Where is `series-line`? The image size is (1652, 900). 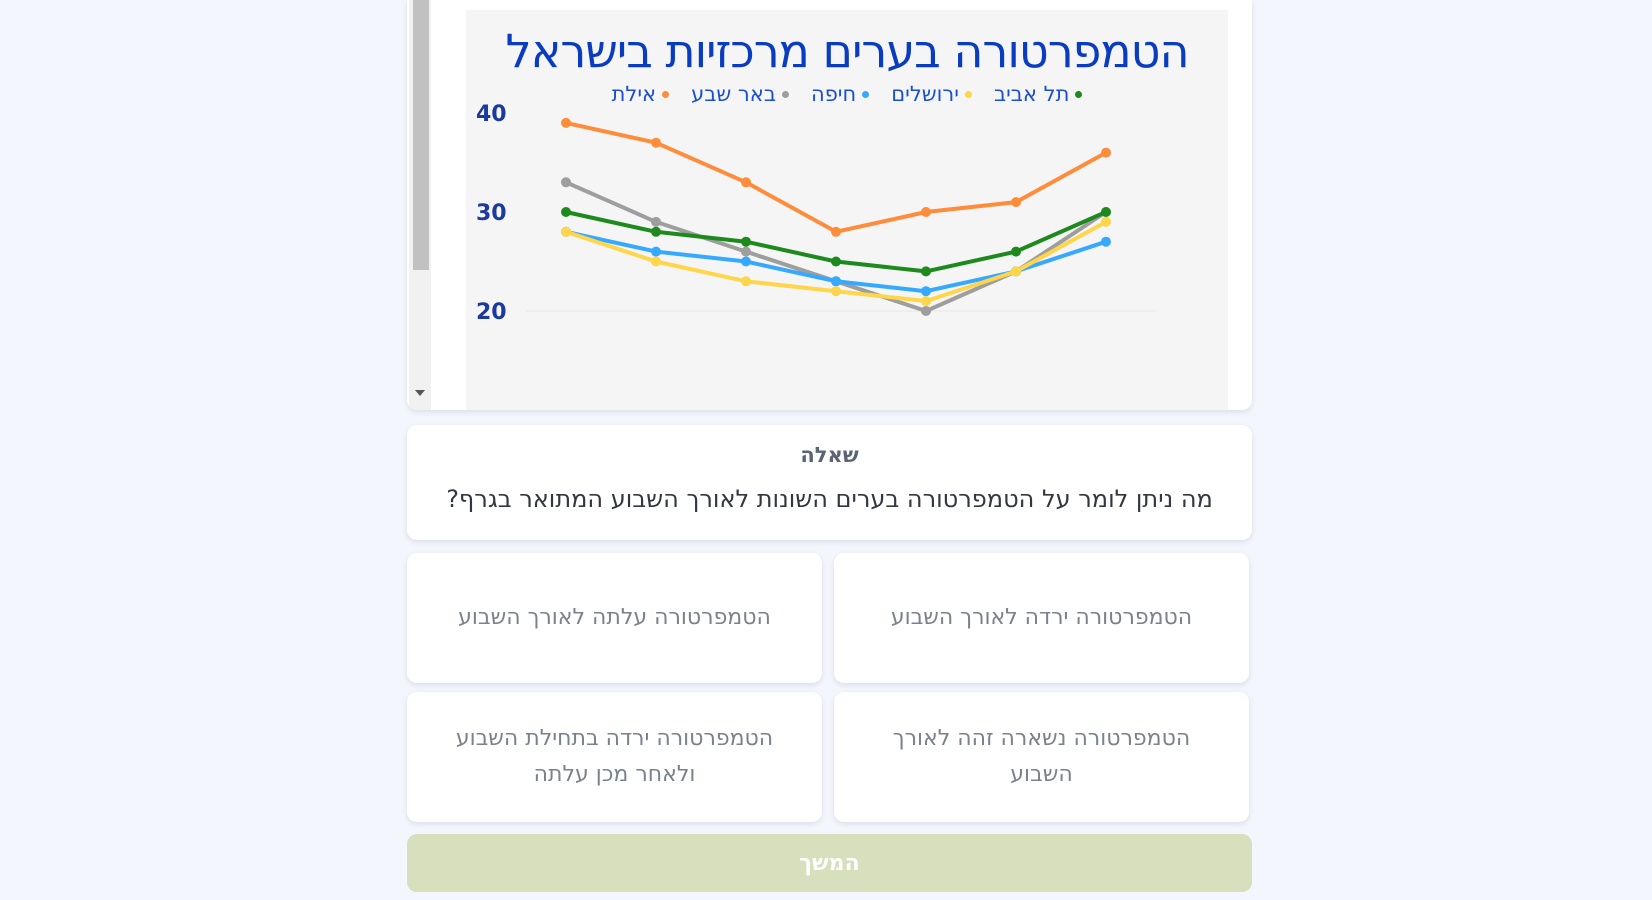
series-line is located at coordinates (836, 177).